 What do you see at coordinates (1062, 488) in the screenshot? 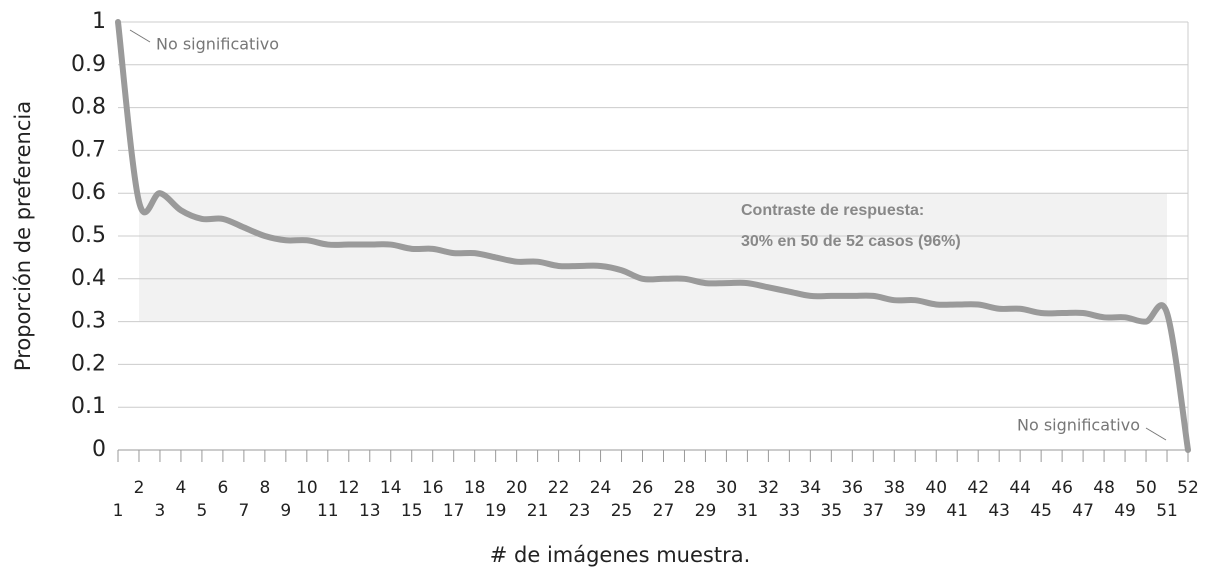
I see `x-tick-label: 46` at bounding box center [1062, 488].